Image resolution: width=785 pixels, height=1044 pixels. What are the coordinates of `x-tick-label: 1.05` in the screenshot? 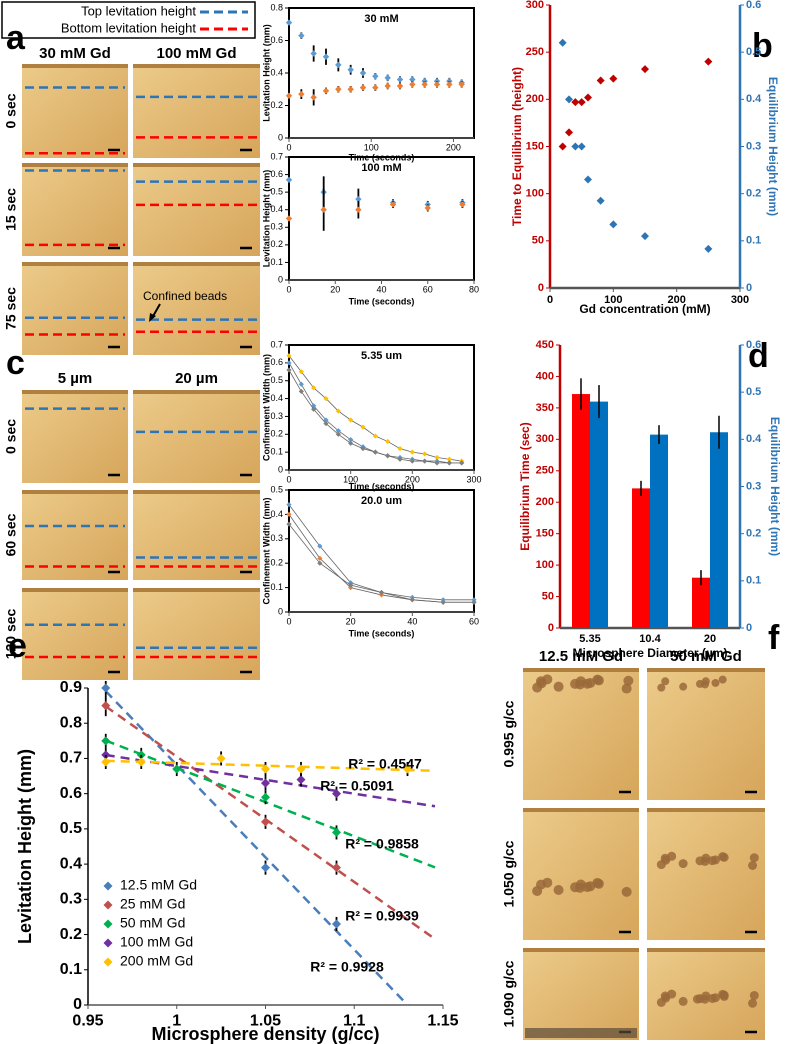 It's located at (265, 1021).